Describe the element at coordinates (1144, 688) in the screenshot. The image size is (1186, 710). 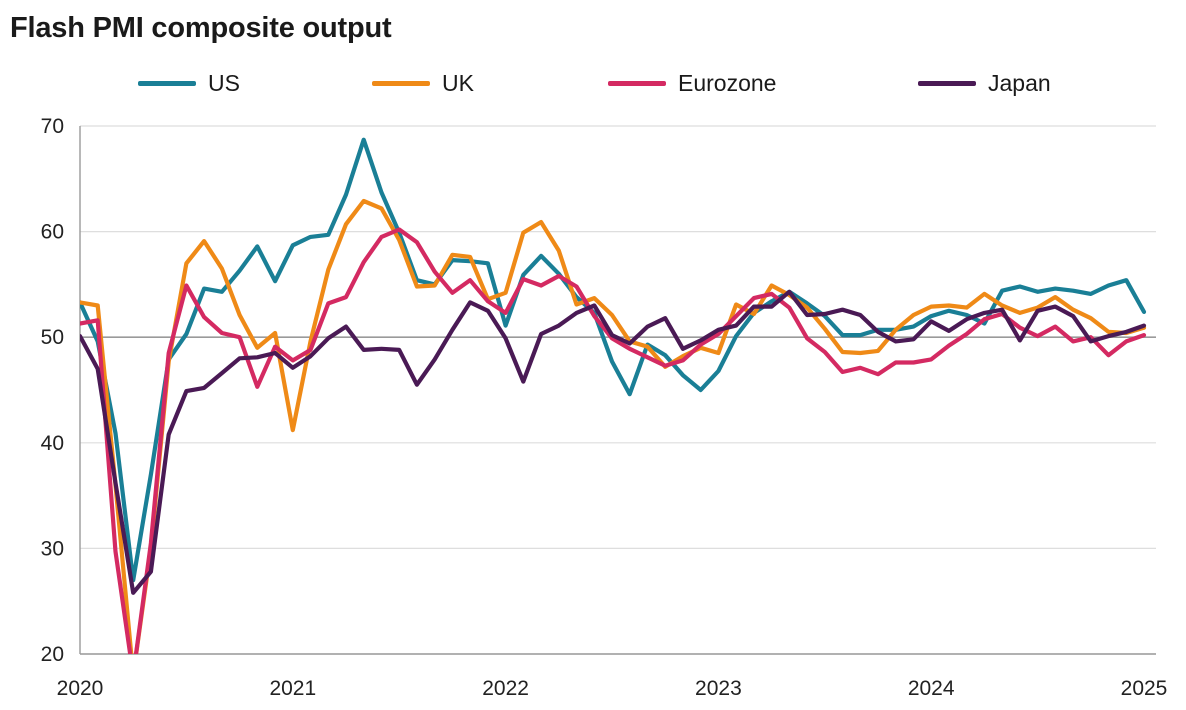
I see `x-tick-label: 2025` at that location.